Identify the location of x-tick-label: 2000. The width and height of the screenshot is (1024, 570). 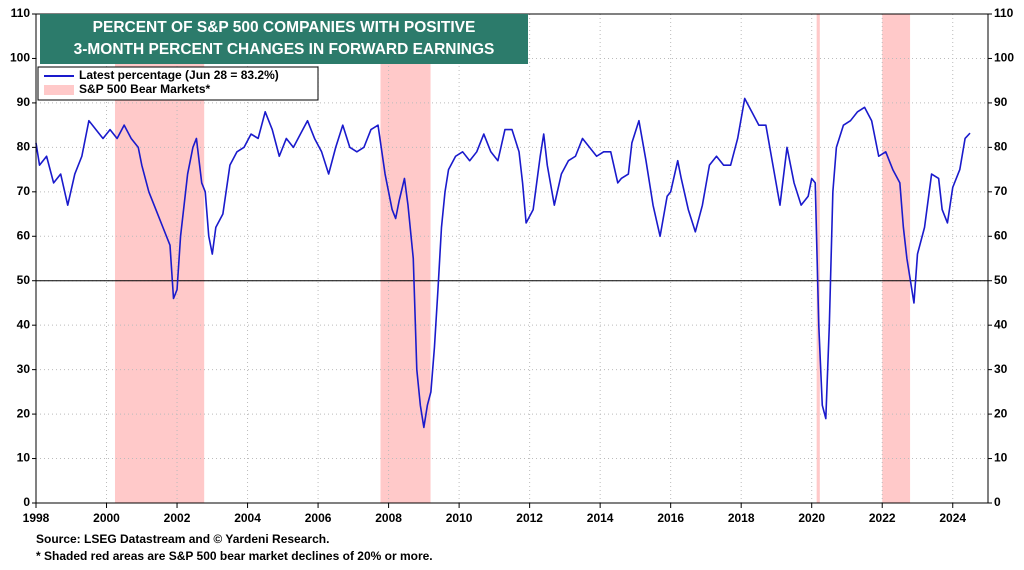
(106, 518).